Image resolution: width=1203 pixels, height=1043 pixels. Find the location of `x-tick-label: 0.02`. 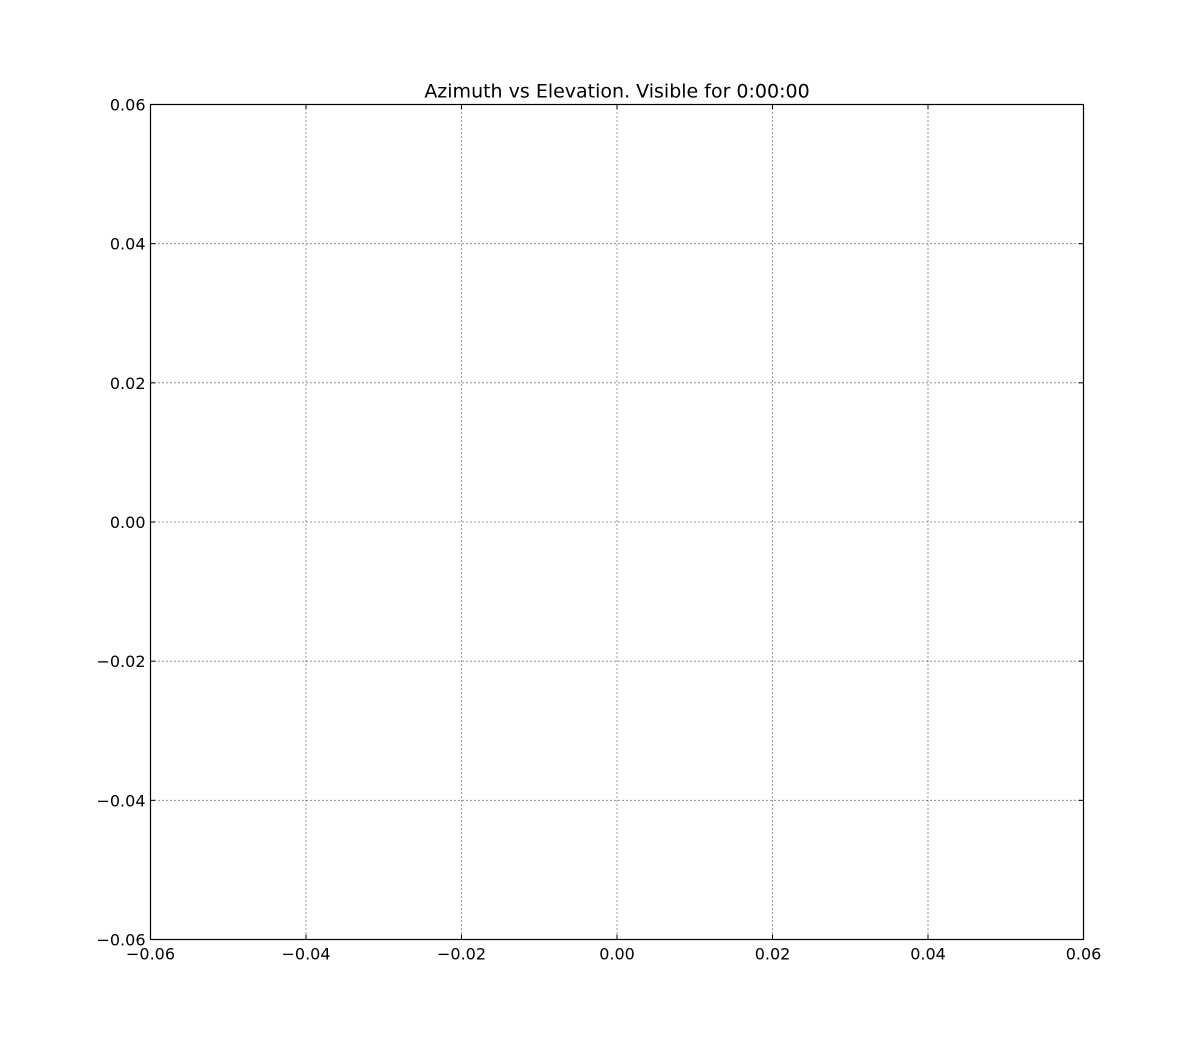

x-tick-label: 0.02 is located at coordinates (773, 954).